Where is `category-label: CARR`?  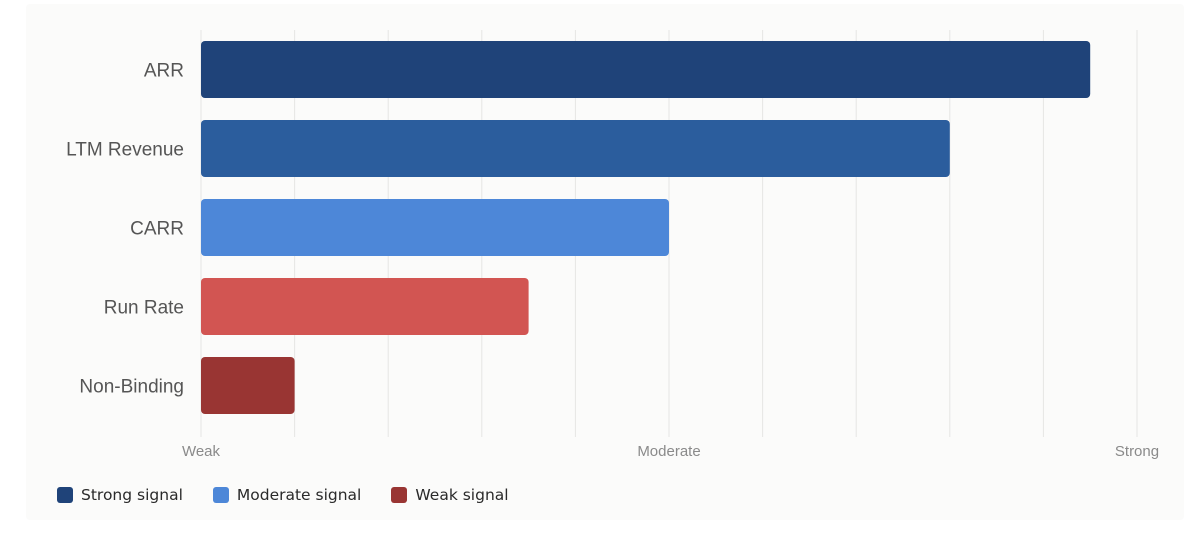 category-label: CARR is located at coordinates (157, 229).